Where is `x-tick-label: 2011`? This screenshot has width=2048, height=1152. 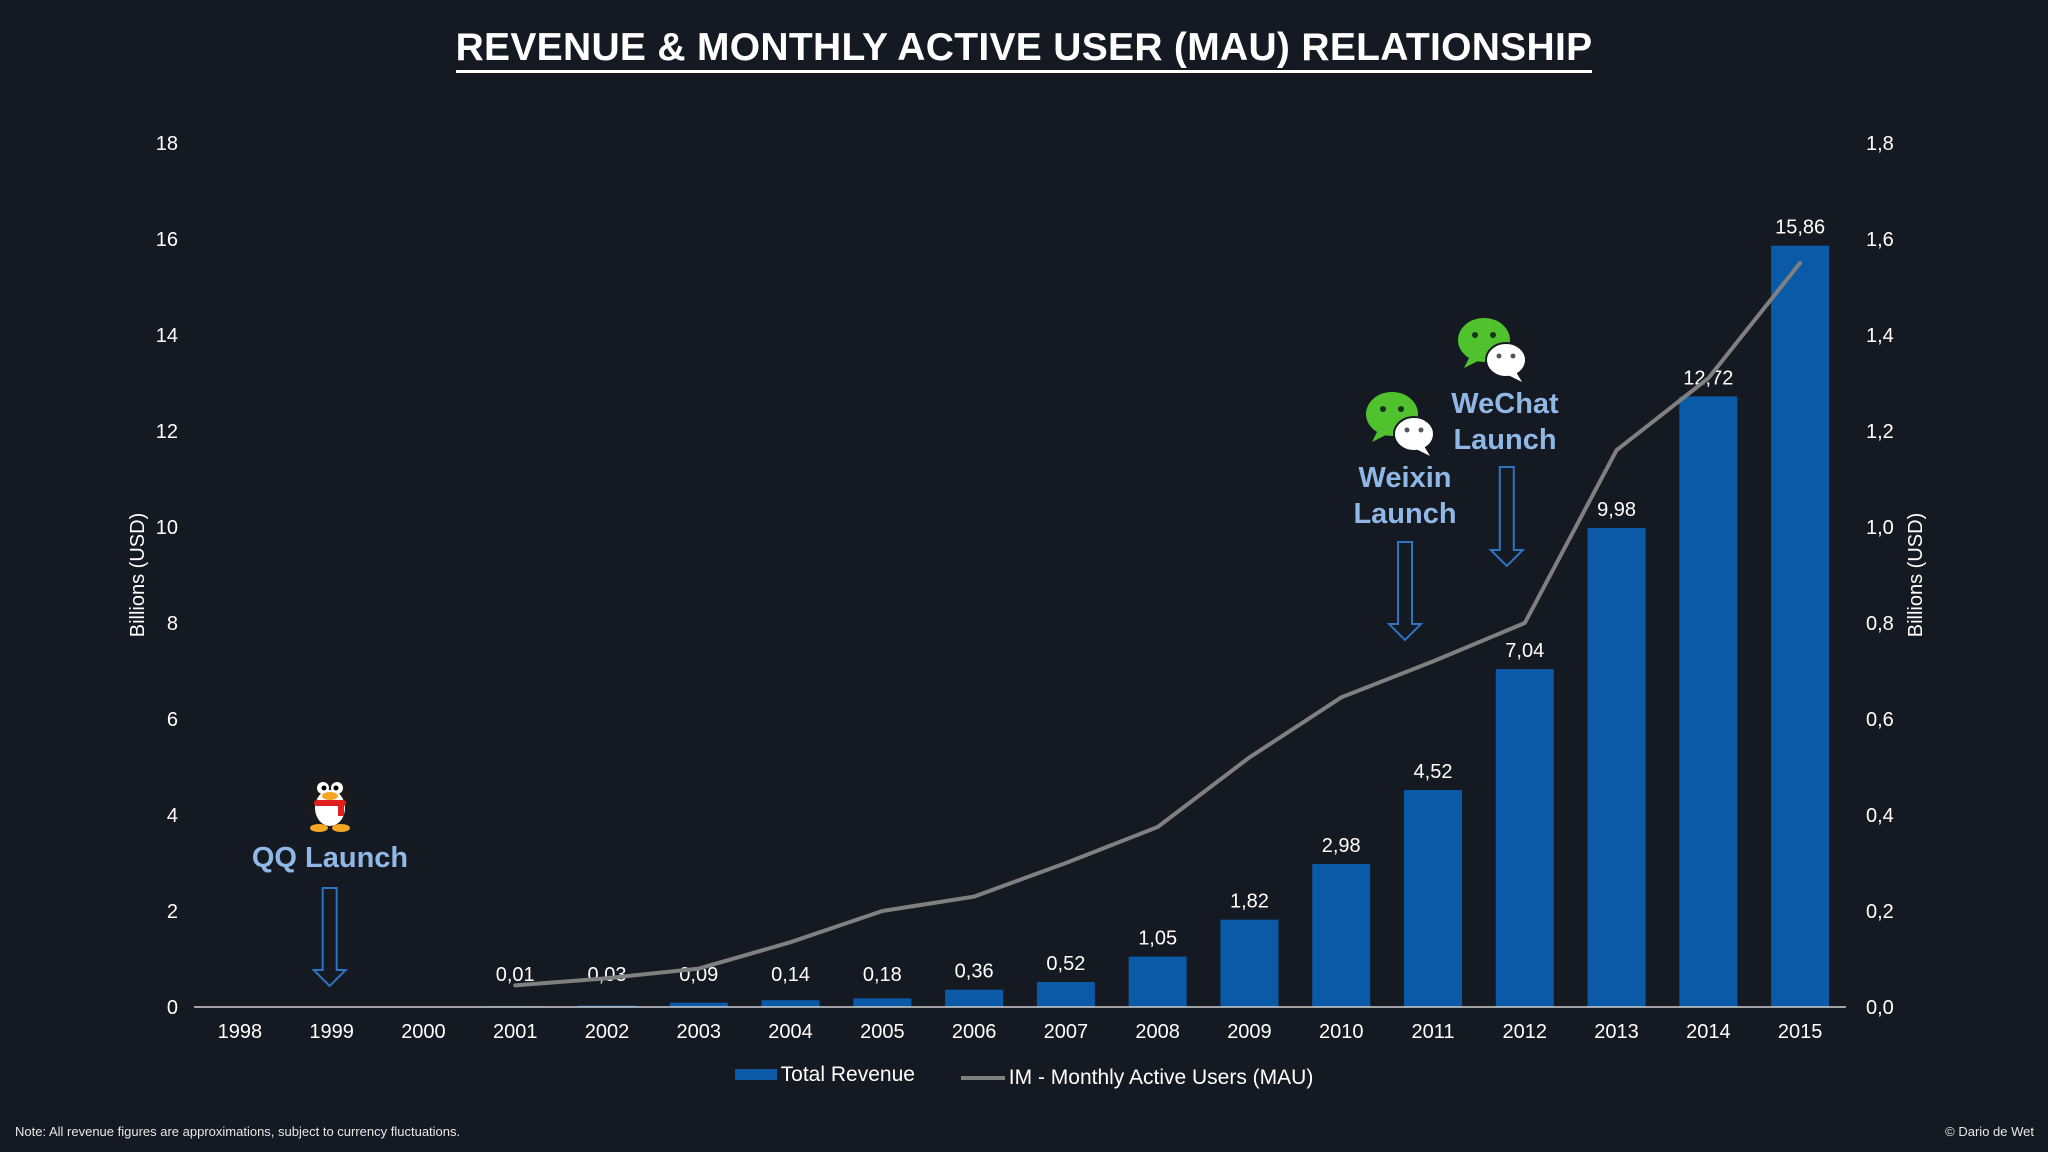
x-tick-label: 2011 is located at coordinates (1432, 1032).